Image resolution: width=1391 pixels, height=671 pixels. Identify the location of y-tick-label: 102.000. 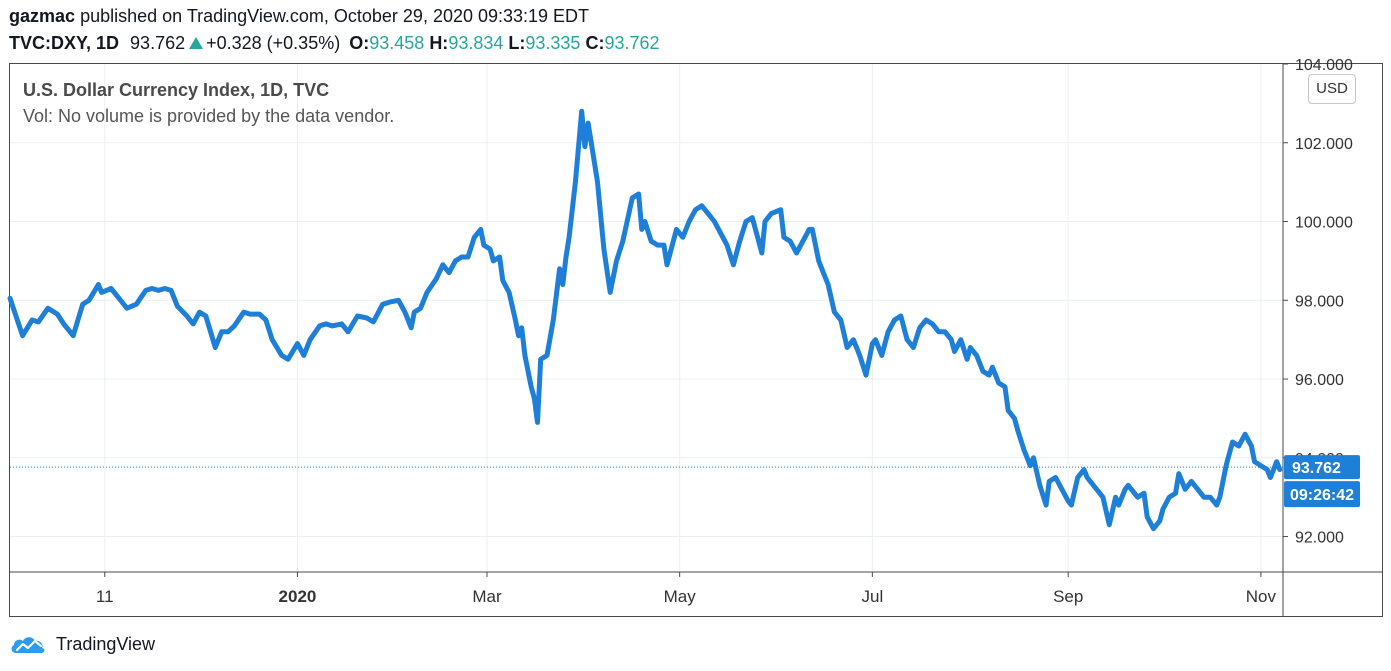
(1324, 144).